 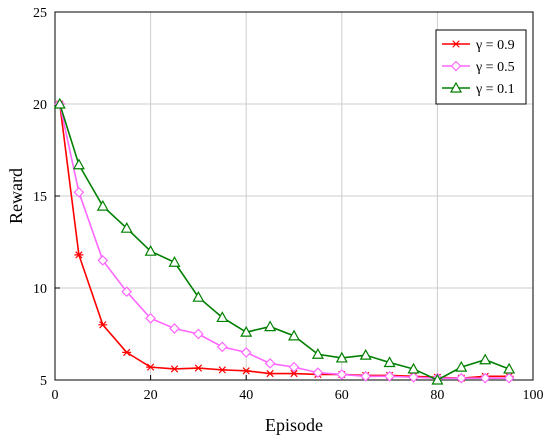 What do you see at coordinates (40, 13) in the screenshot?
I see `y-tick-label: 25` at bounding box center [40, 13].